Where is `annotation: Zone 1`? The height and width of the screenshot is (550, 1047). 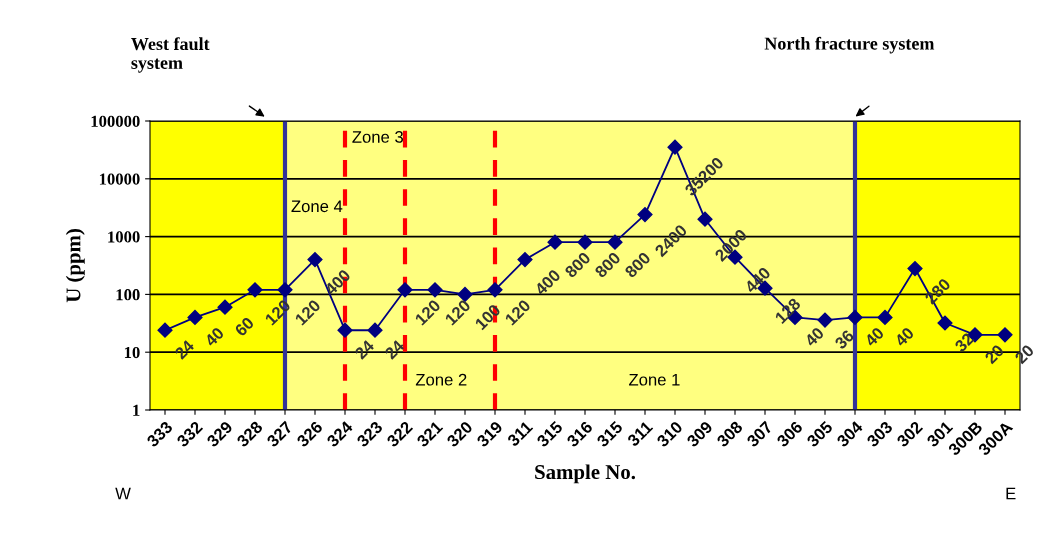 annotation: Zone 1 is located at coordinates (654, 379).